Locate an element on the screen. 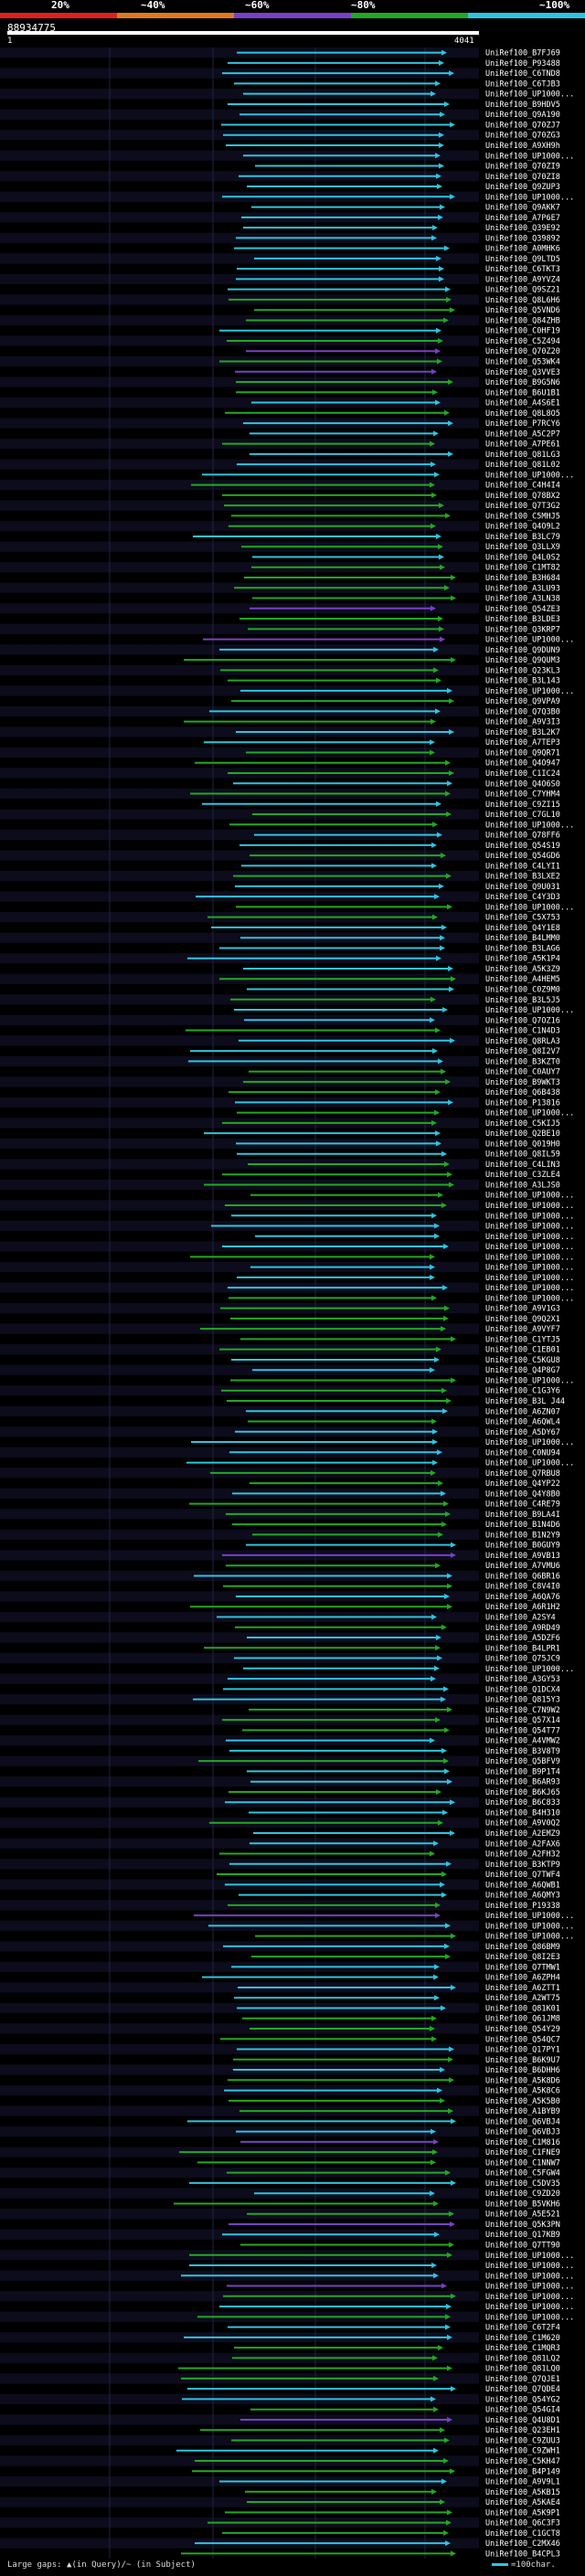 The image size is (585, 2576). hit-label: UniRef100_Q8IL59 is located at coordinates (522, 1155).